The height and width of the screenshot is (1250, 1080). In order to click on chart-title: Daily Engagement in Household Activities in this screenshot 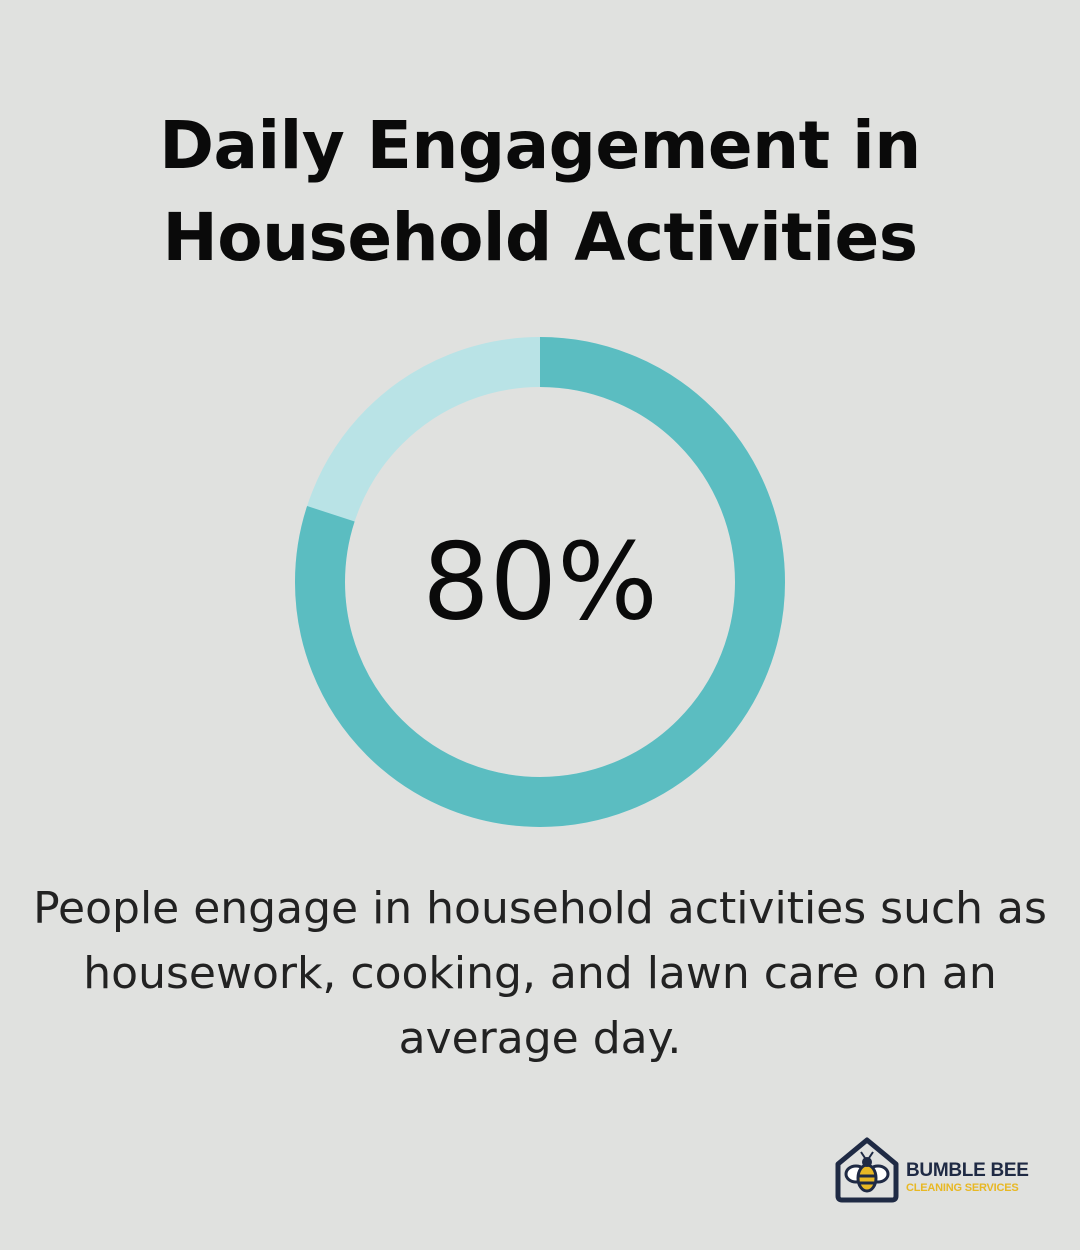, I will do `click(540, 192)`.